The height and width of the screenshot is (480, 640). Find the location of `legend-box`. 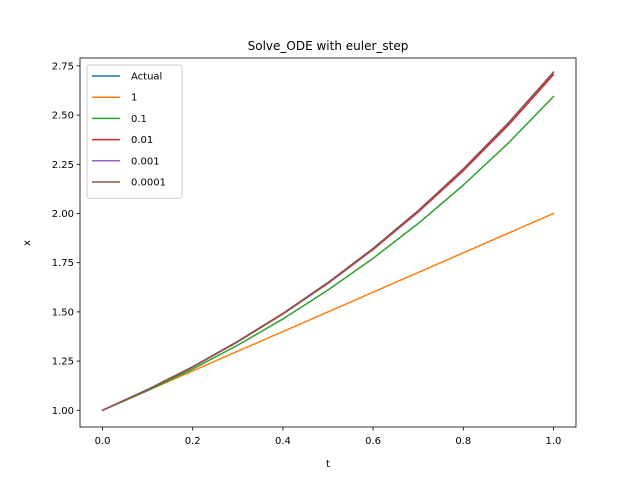

legend-box is located at coordinates (134, 131).